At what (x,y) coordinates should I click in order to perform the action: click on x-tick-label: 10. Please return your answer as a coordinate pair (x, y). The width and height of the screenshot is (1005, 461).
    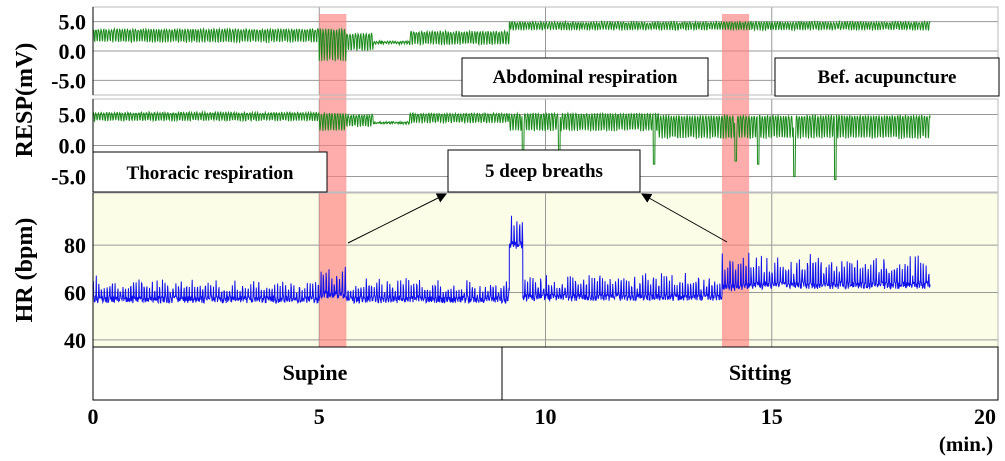
    Looking at the image, I should click on (546, 416).